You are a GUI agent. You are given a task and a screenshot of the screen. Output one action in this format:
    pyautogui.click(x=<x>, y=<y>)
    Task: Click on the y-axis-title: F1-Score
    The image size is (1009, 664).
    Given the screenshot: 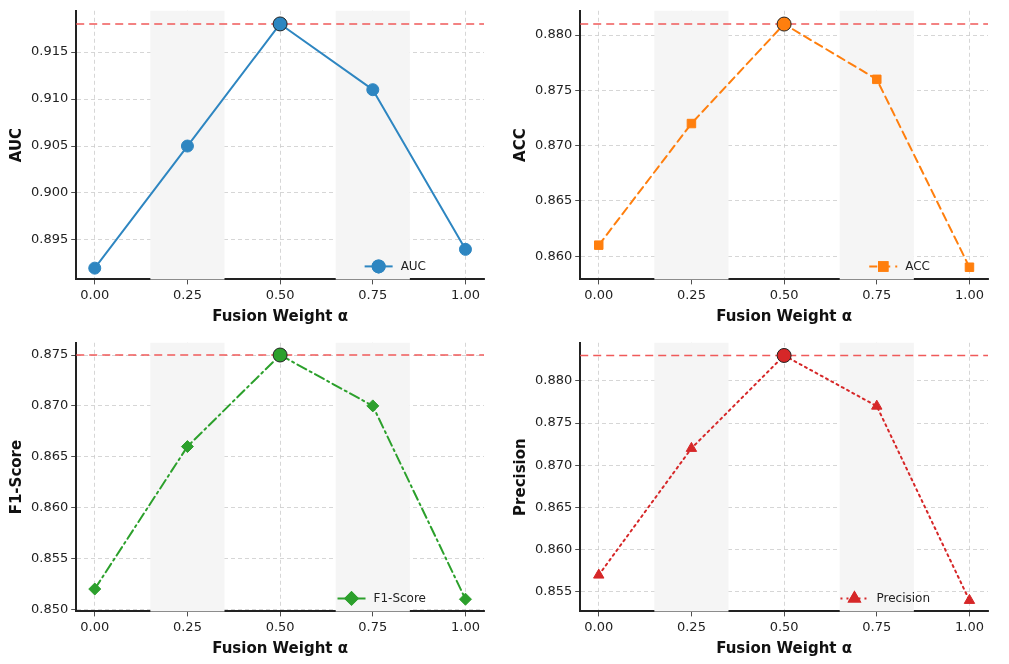 What is the action you would take?
    pyautogui.click(x=15, y=477)
    